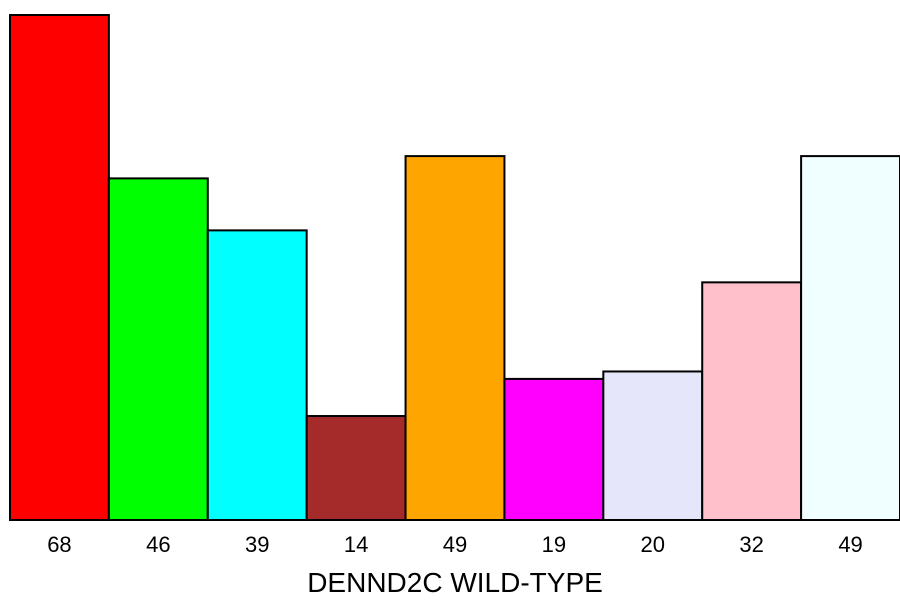 This screenshot has height=610, width=900. I want to click on x-tick-label-1: 68, so click(59, 544).